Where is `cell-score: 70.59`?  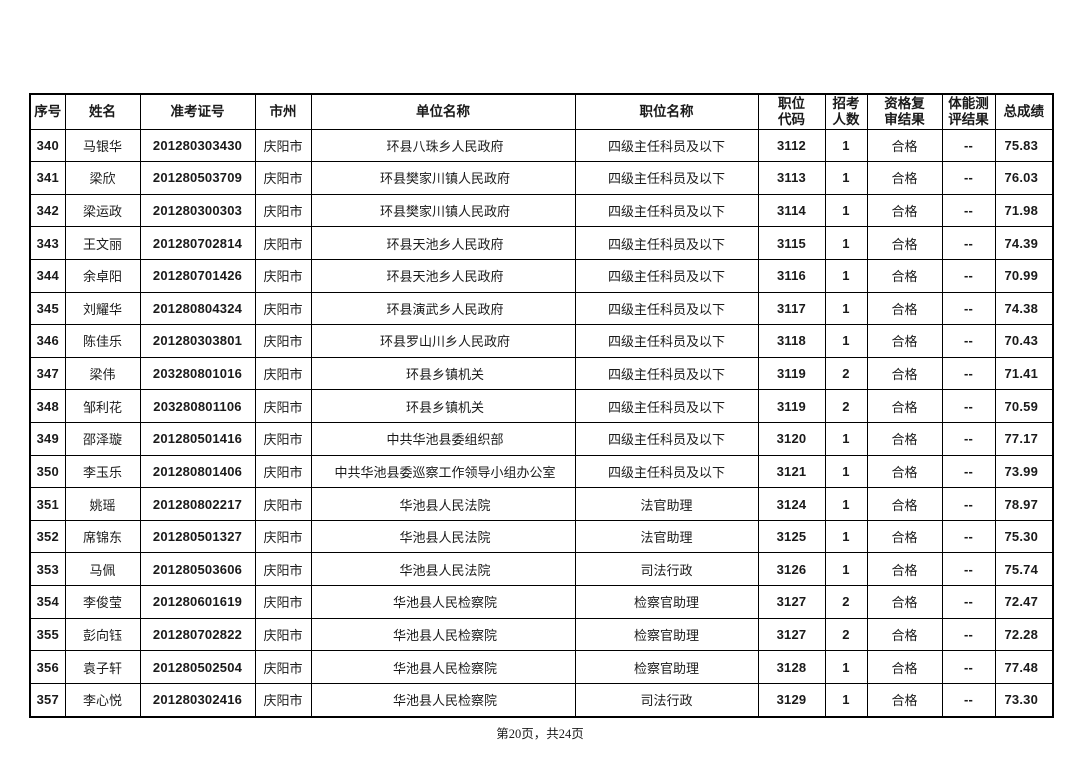 cell-score: 70.59 is located at coordinates (1024, 406).